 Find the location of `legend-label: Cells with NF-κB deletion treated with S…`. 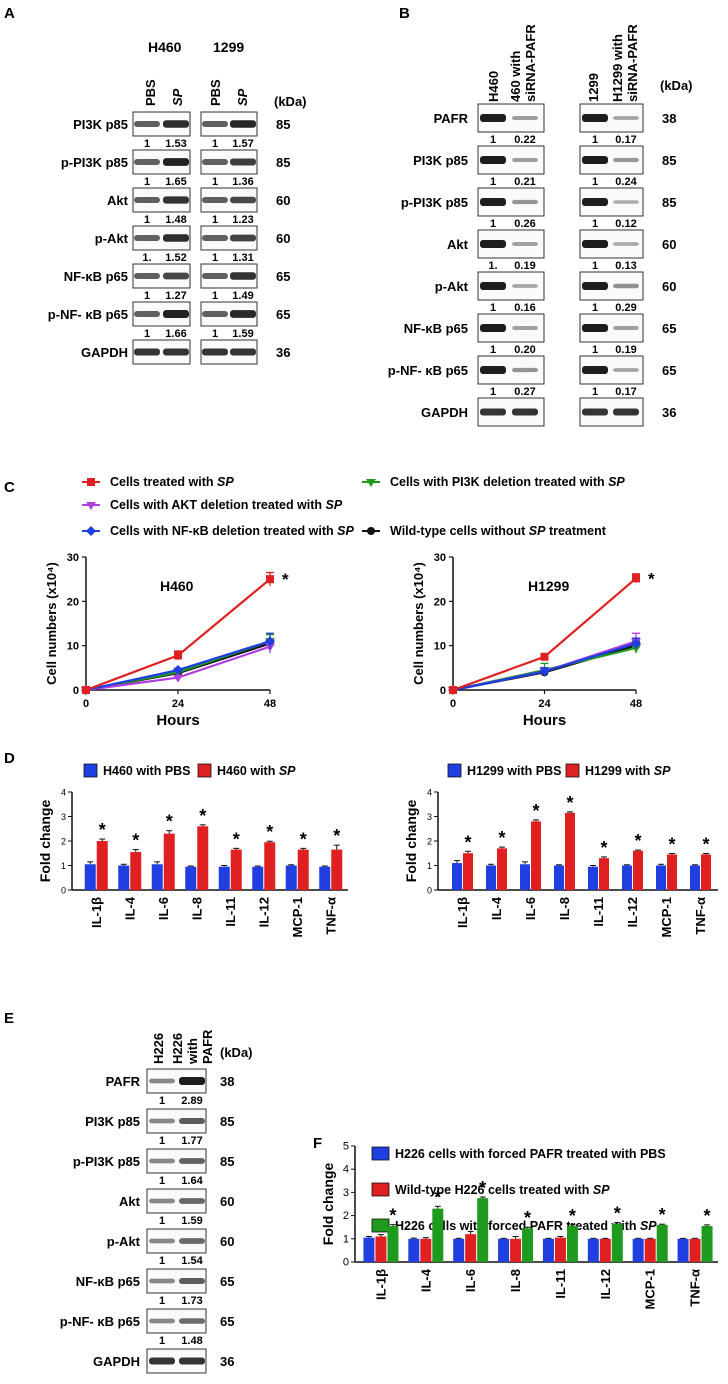

legend-label: Cells with NF-κB deletion treated with S… is located at coordinates (232, 531).